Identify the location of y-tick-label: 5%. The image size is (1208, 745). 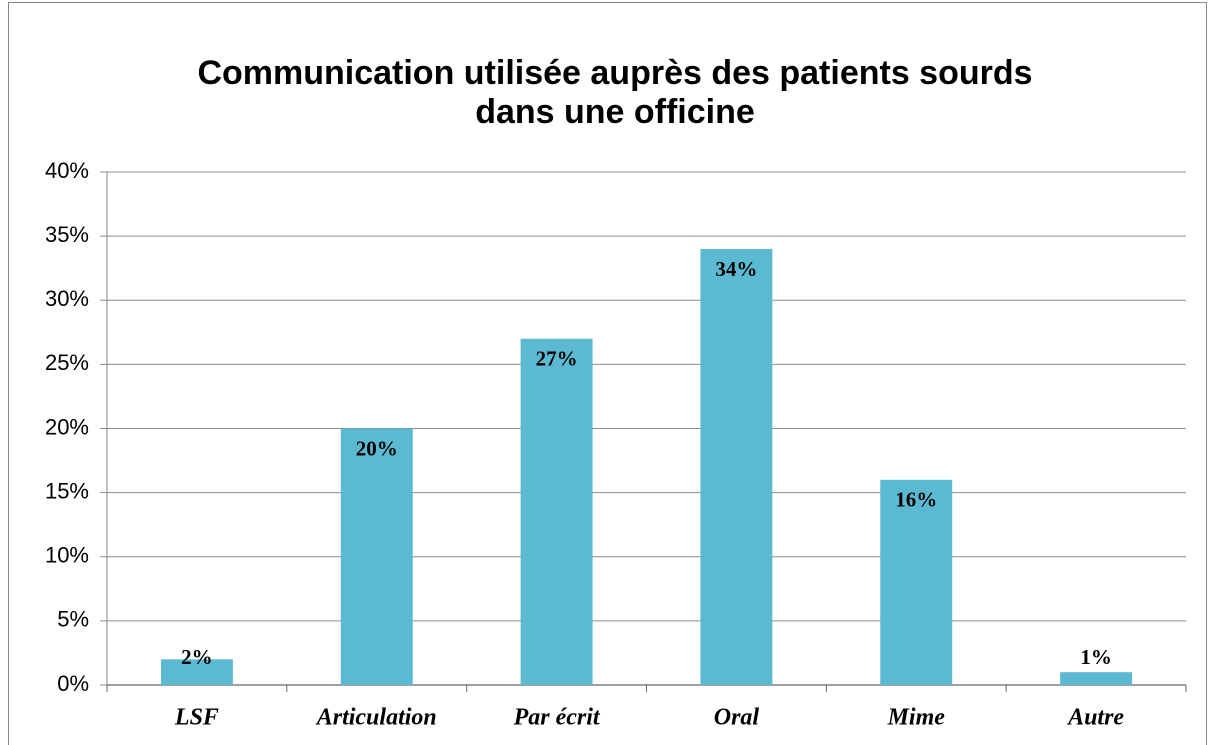
(73, 619).